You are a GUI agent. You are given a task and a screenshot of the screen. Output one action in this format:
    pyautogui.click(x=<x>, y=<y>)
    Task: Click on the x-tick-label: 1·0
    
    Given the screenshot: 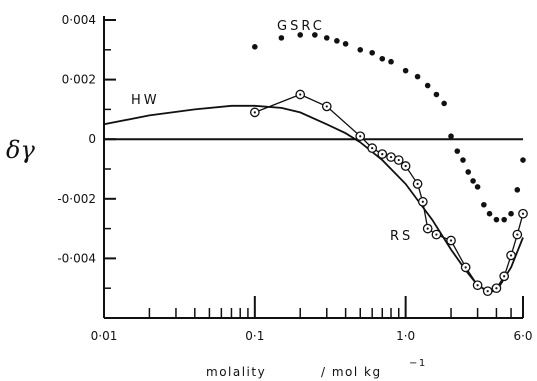 What is the action you would take?
    pyautogui.click(x=405, y=336)
    